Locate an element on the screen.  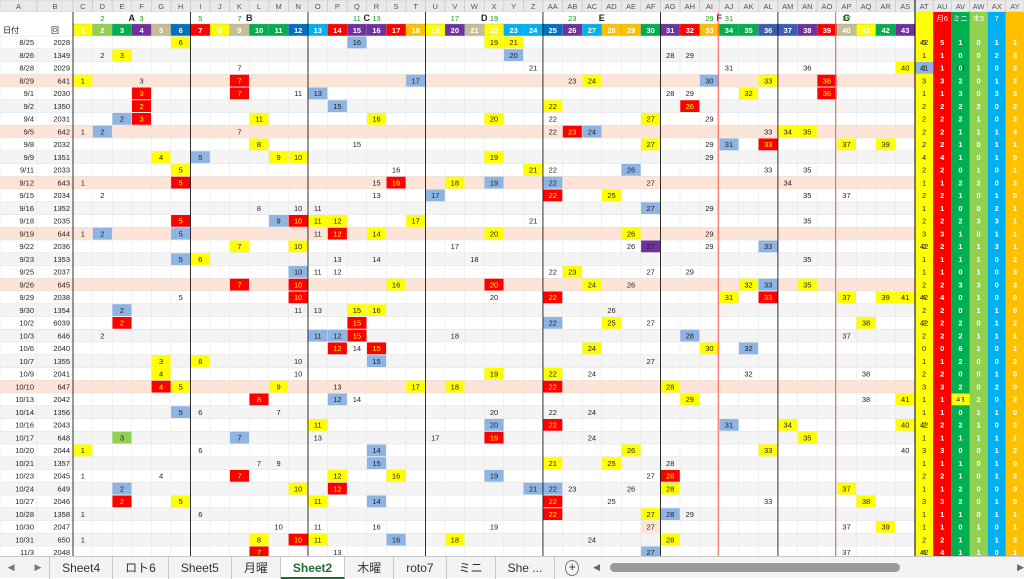
scrollbar-track is located at coordinates (808, 567).